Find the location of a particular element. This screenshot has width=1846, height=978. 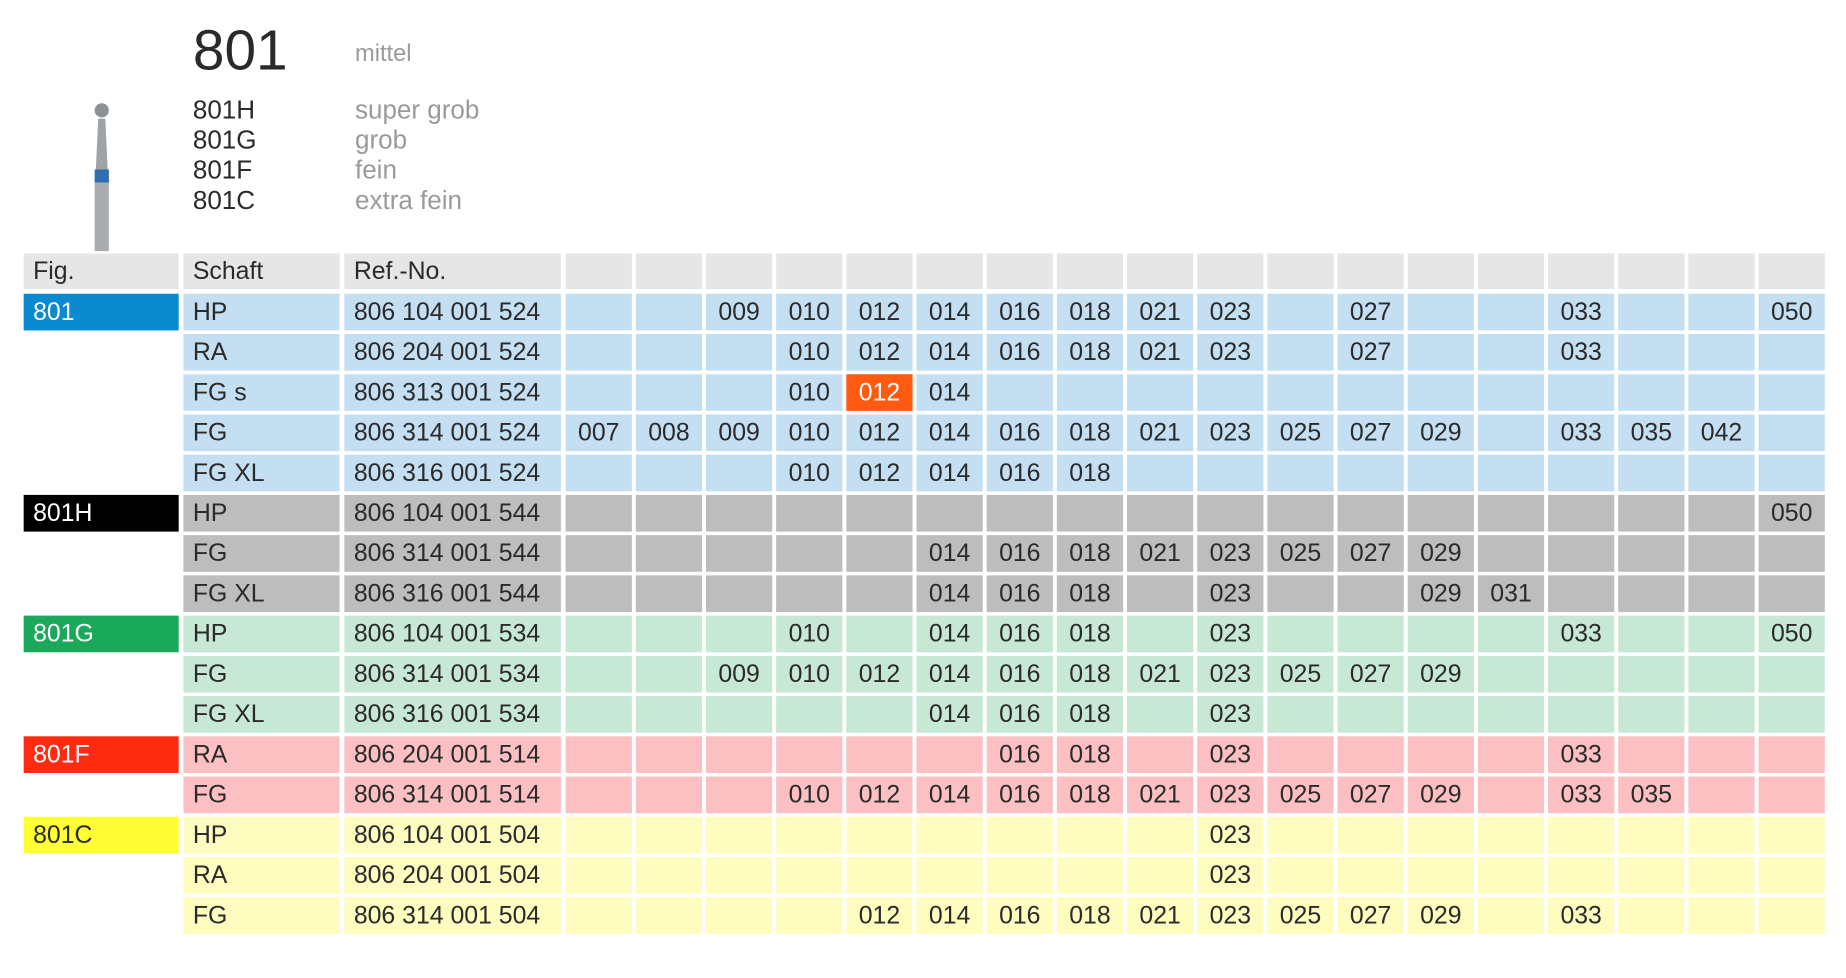

size: 025 is located at coordinates (1300, 795).